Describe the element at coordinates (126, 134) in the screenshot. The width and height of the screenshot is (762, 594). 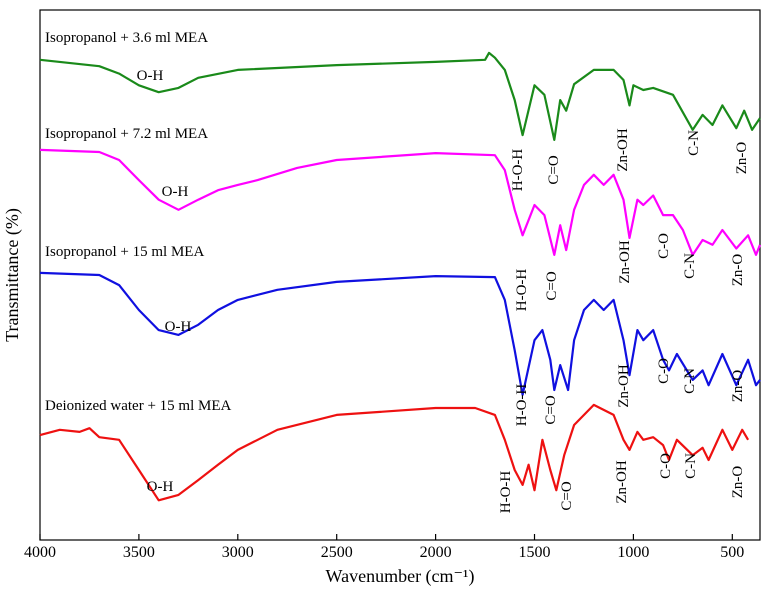
I see `series-label: Isopropanol + 7.2 ml MEA` at that location.